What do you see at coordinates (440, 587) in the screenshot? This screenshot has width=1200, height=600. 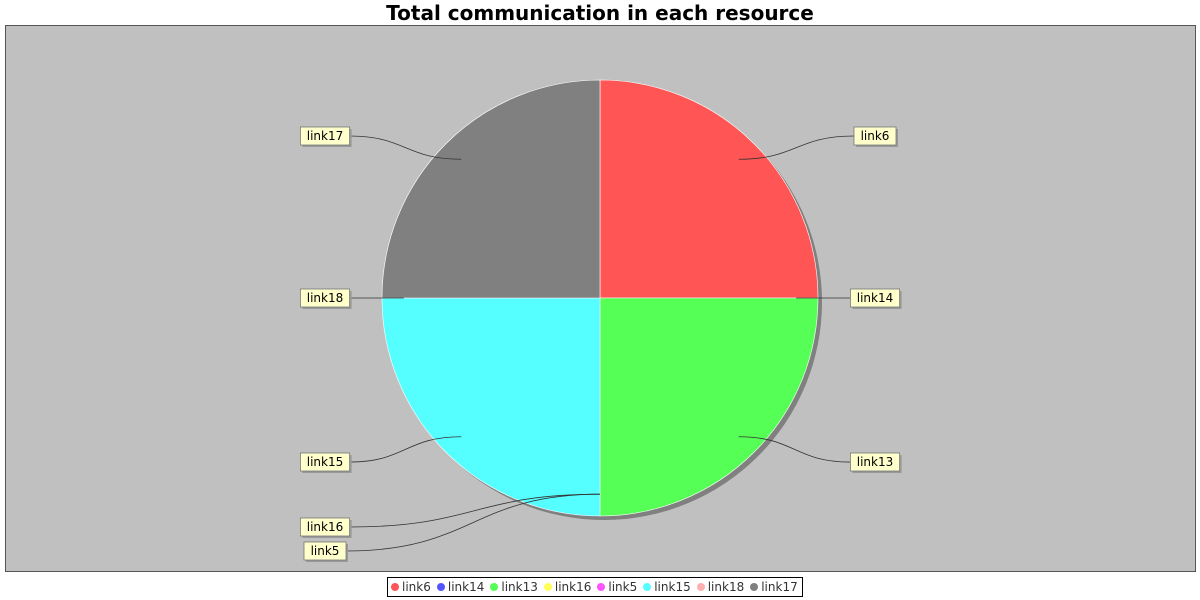 I see `legend-swatch-link14` at bounding box center [440, 587].